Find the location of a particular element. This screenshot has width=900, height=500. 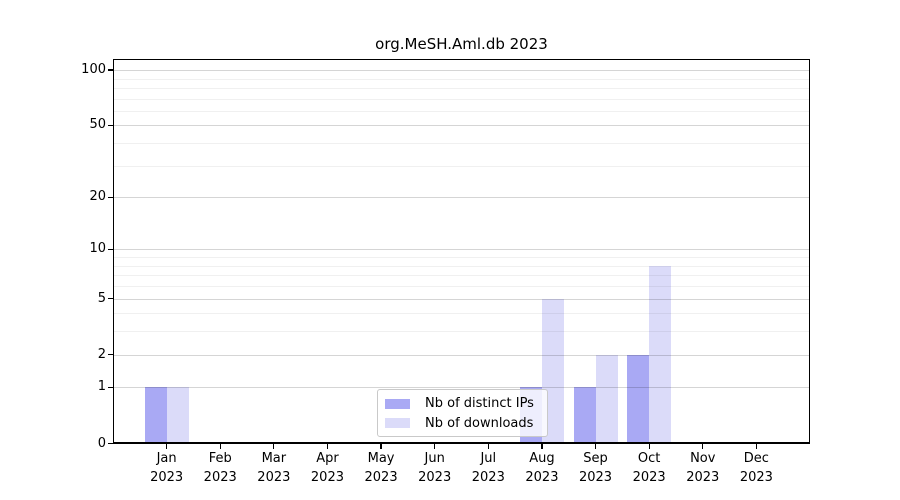

x-tick-label-nov: Nov 2023 is located at coordinates (703, 468).